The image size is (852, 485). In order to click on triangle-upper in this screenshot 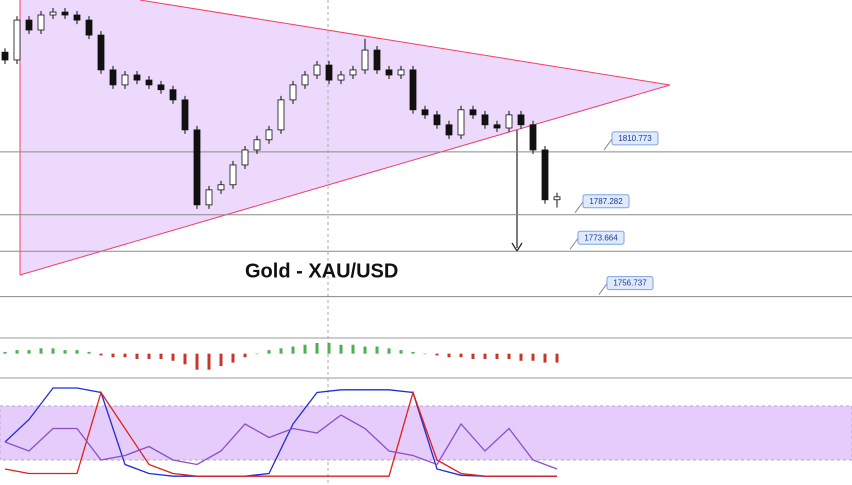, I will do `click(405, 43)`.